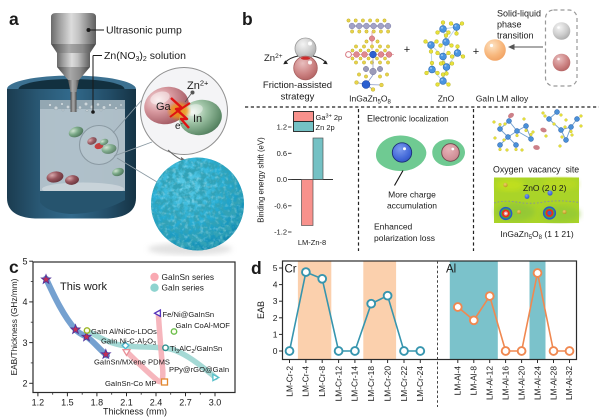  Describe the element at coordinates (261, 180) in the screenshot. I see `svg-text: Binding energy shift (eV)` at that location.